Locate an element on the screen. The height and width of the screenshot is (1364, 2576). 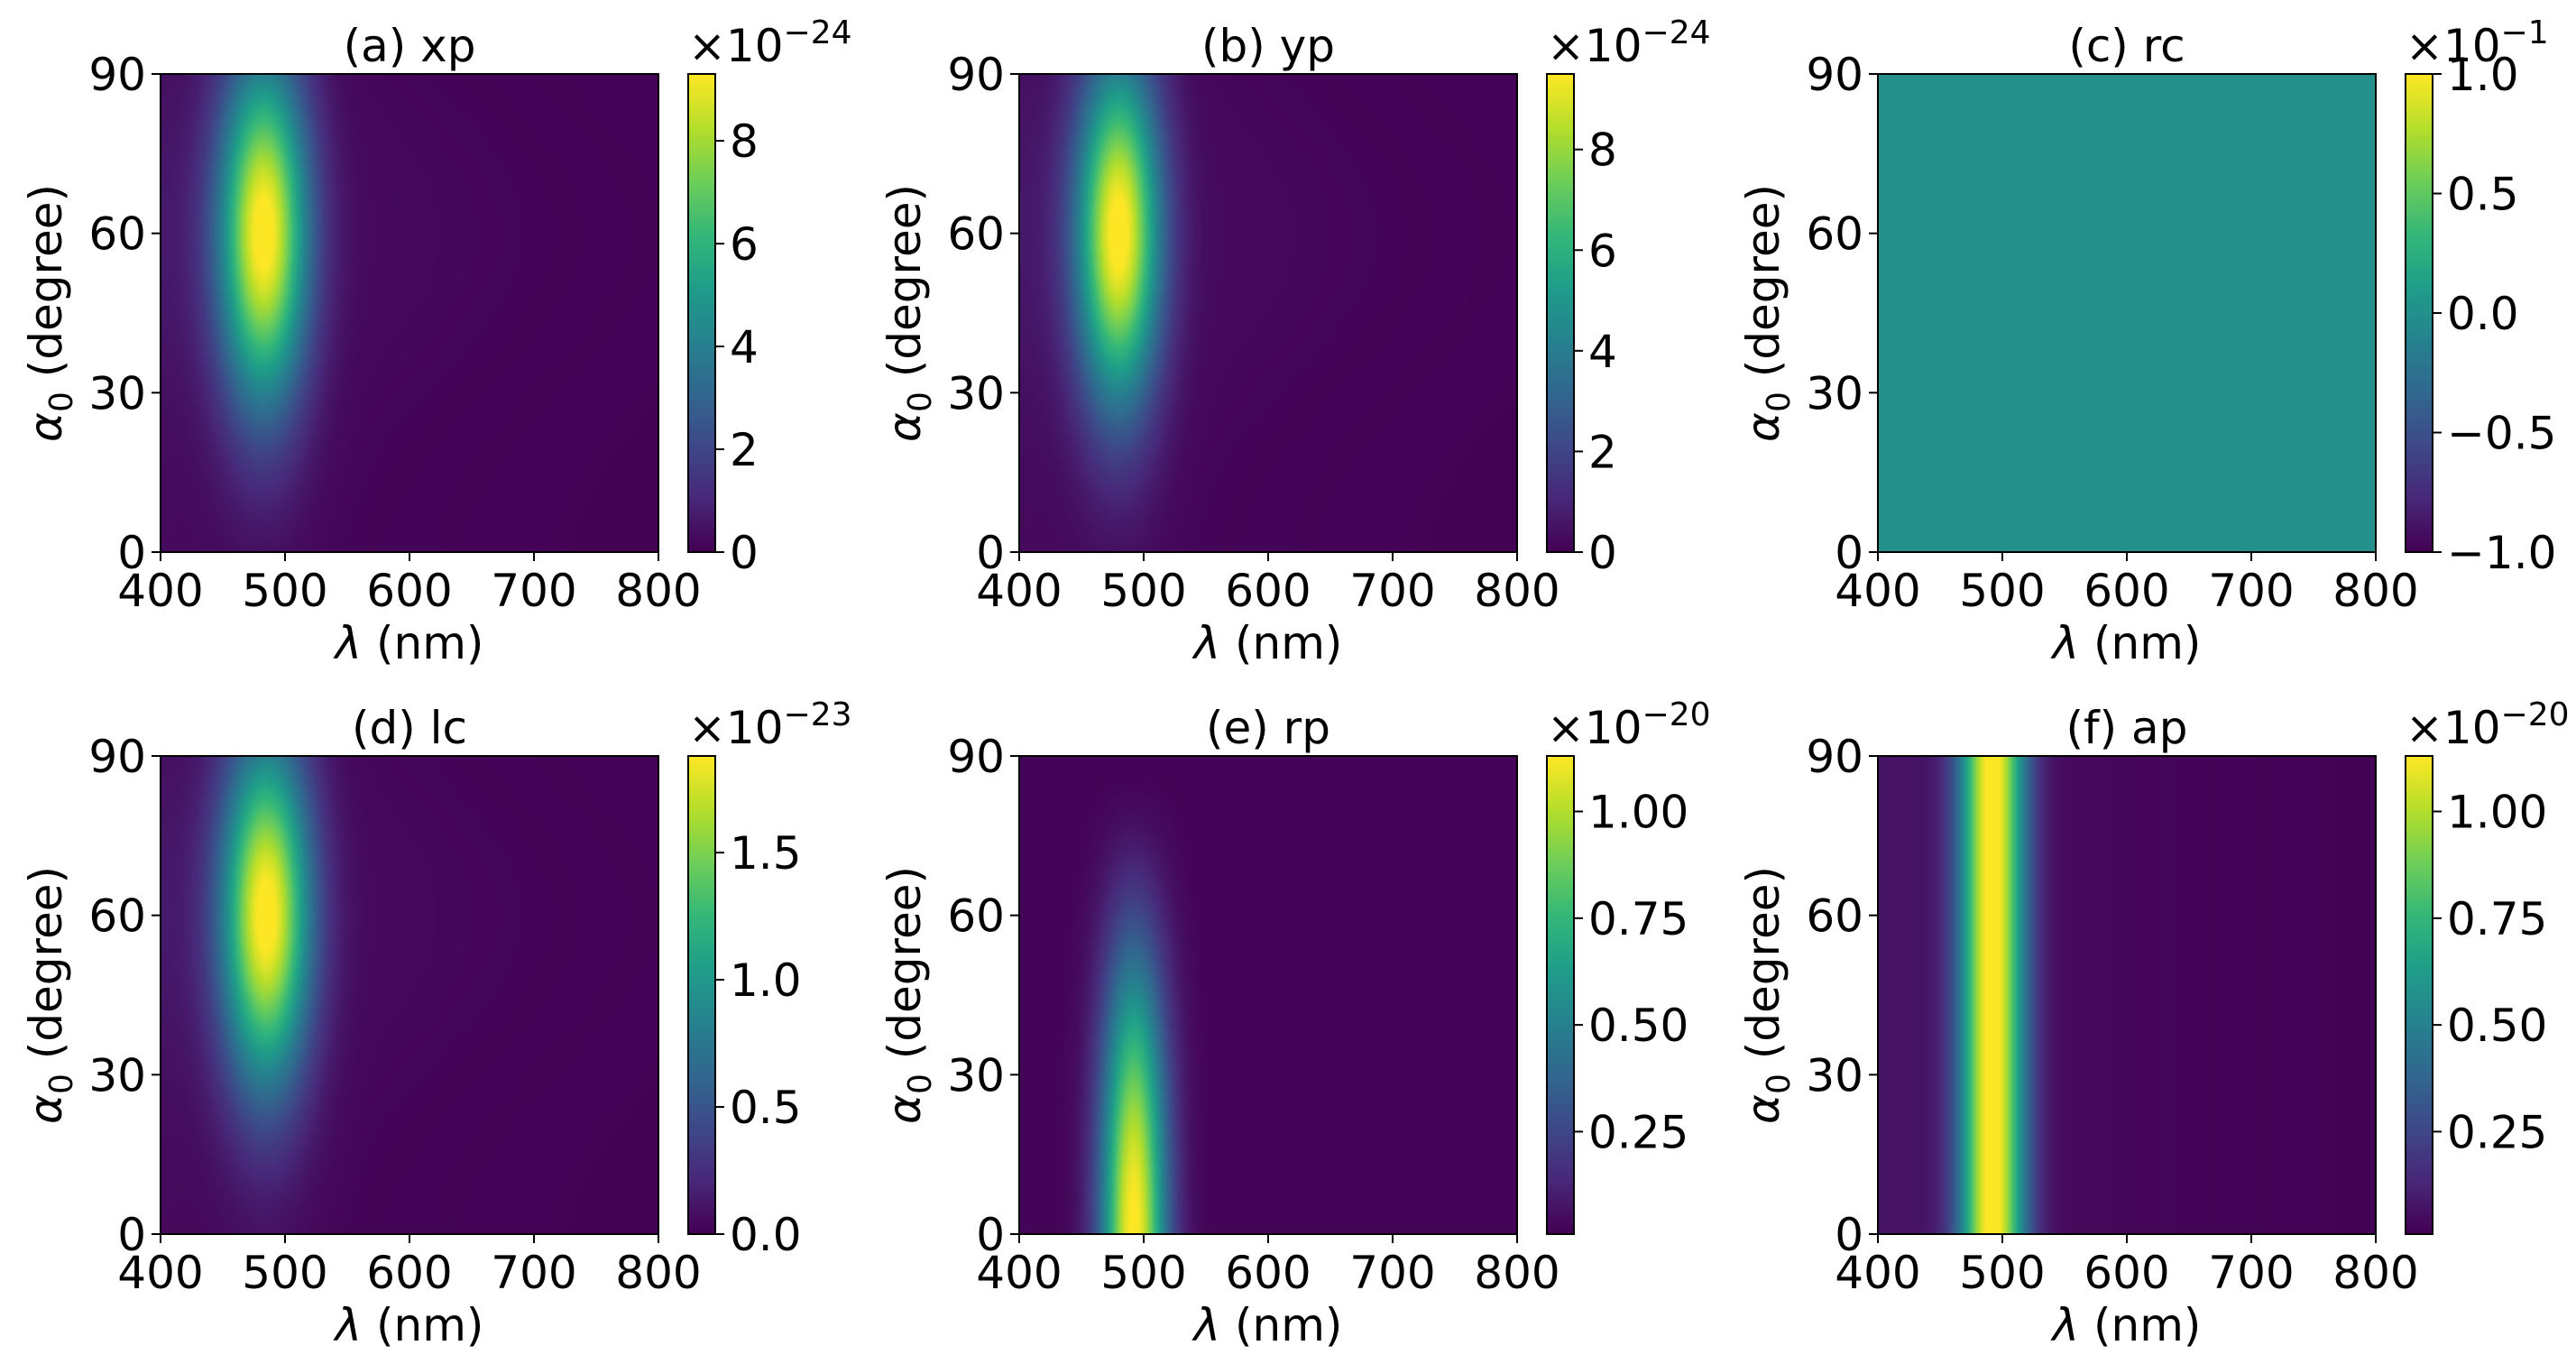
colorbar-tick-label: −0.5 is located at coordinates (2501, 434).